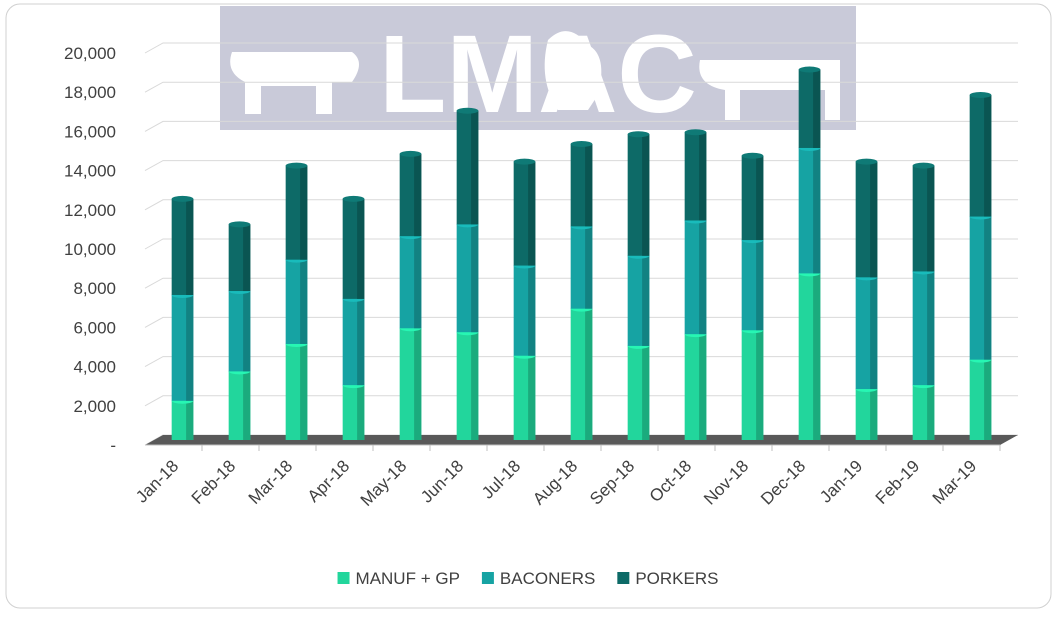  Describe the element at coordinates (538, 74) in the screenshot. I see `watermark-text: LMAC` at that location.